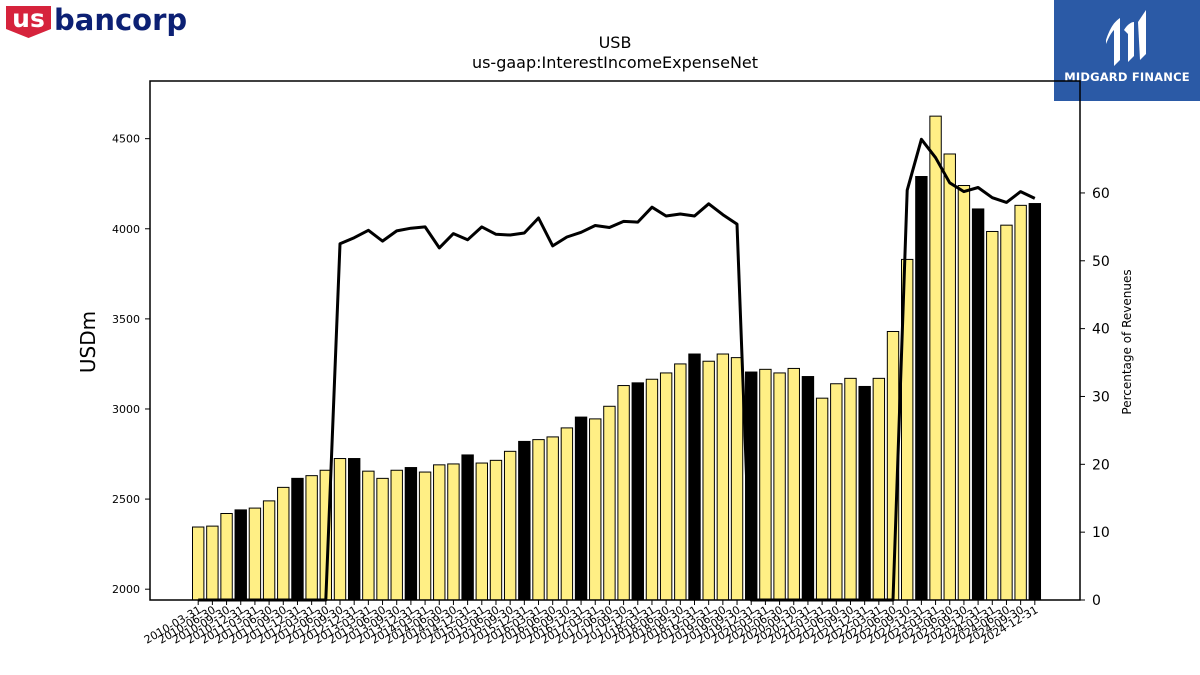 The height and width of the screenshot is (675, 1200). Describe the element at coordinates (126, 589) in the screenshot. I see `y-tick-label: 2000` at that location.